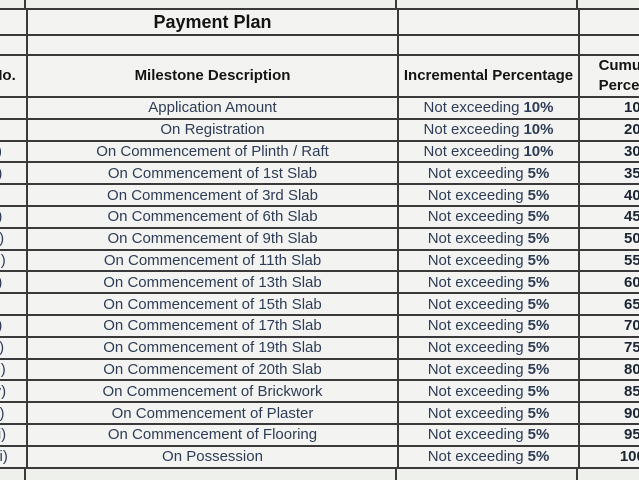  What do you see at coordinates (14, 392) in the screenshot?
I see `serial-cell: (xiv)` at bounding box center [14, 392].